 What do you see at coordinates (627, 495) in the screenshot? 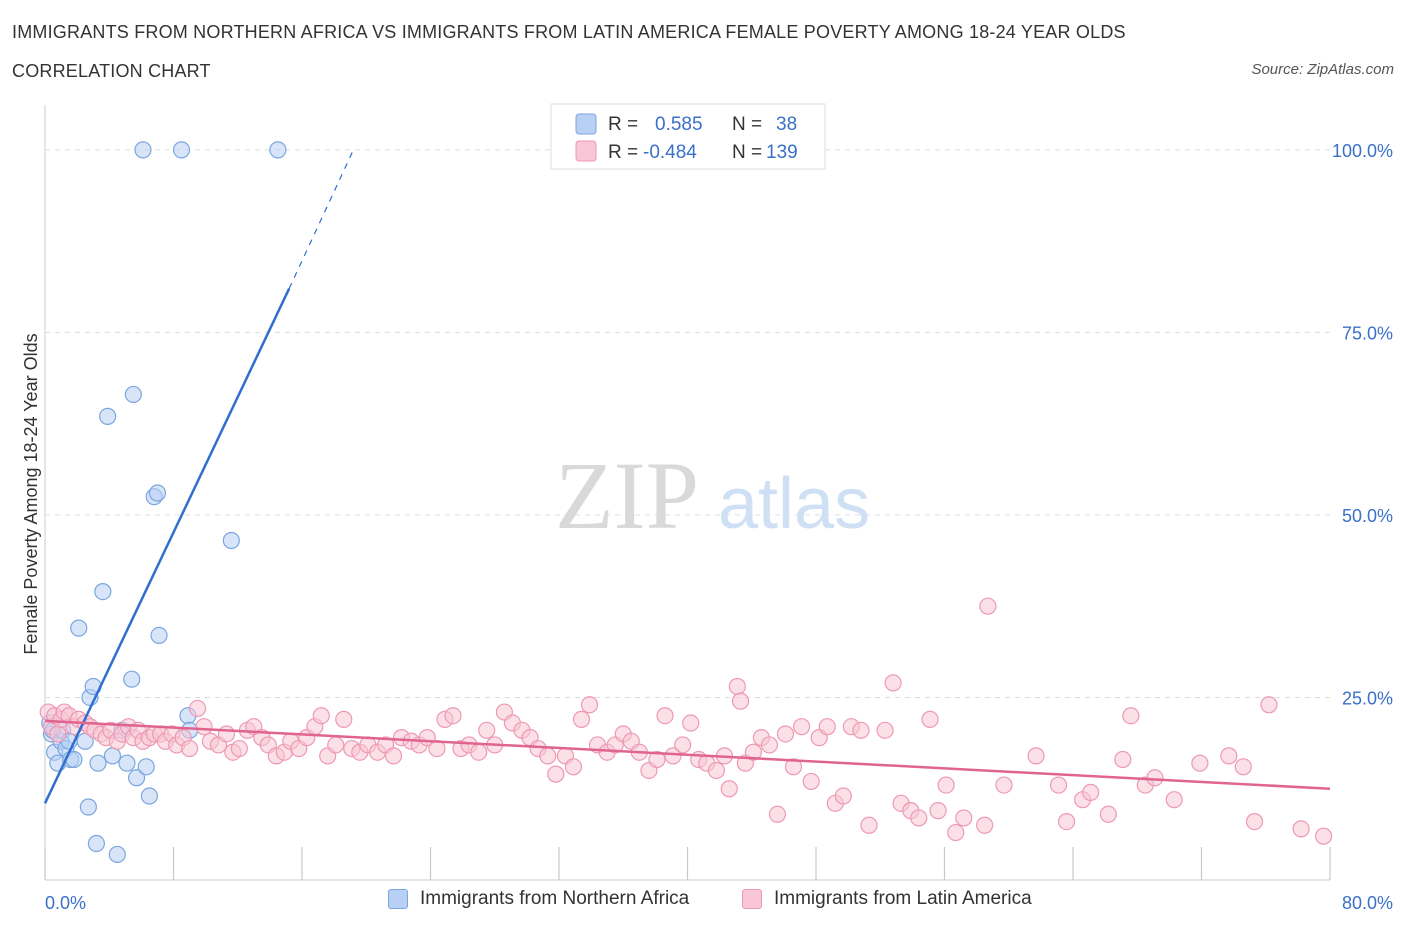
I see `watermark-zip: ZIP` at bounding box center [627, 495].